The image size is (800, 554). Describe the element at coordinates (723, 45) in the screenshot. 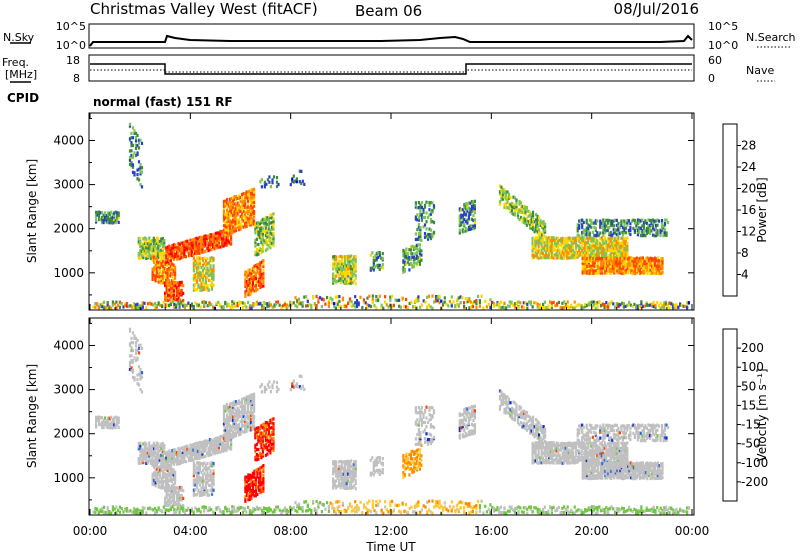

I see `noise-right-tick-bottom: 10^0` at that location.